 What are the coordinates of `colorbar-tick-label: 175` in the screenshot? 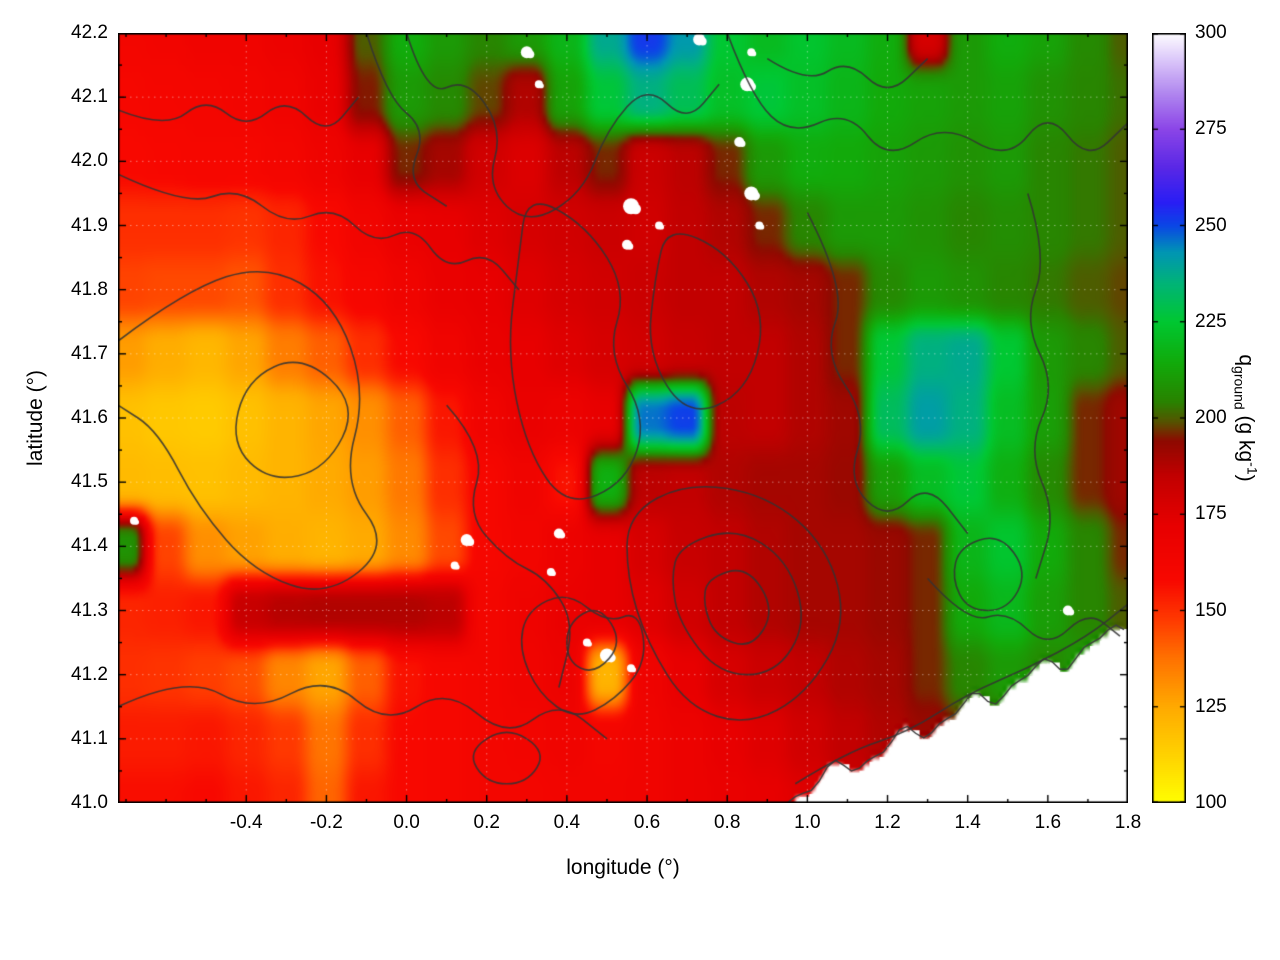 It's located at (1211, 514).